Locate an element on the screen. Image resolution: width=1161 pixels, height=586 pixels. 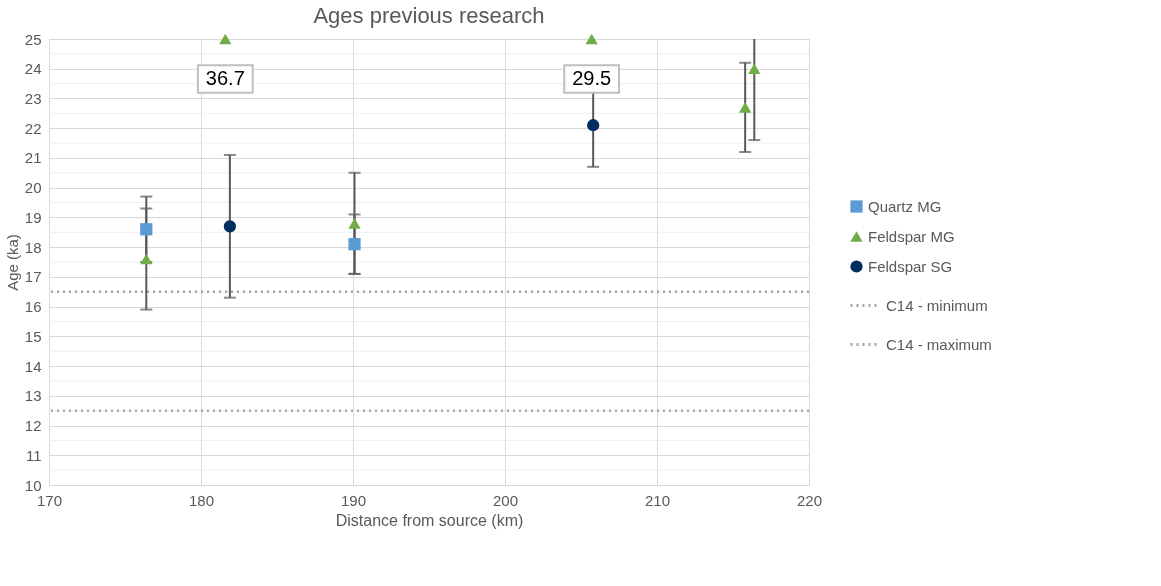
y-tick-label: 17 is located at coordinates (33, 277).